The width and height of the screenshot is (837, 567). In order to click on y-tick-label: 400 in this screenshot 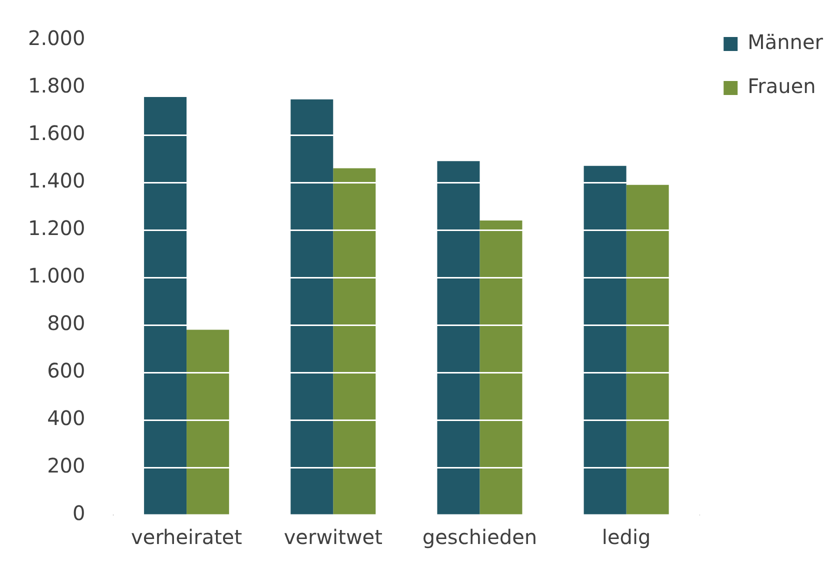, I will do `click(66, 418)`.